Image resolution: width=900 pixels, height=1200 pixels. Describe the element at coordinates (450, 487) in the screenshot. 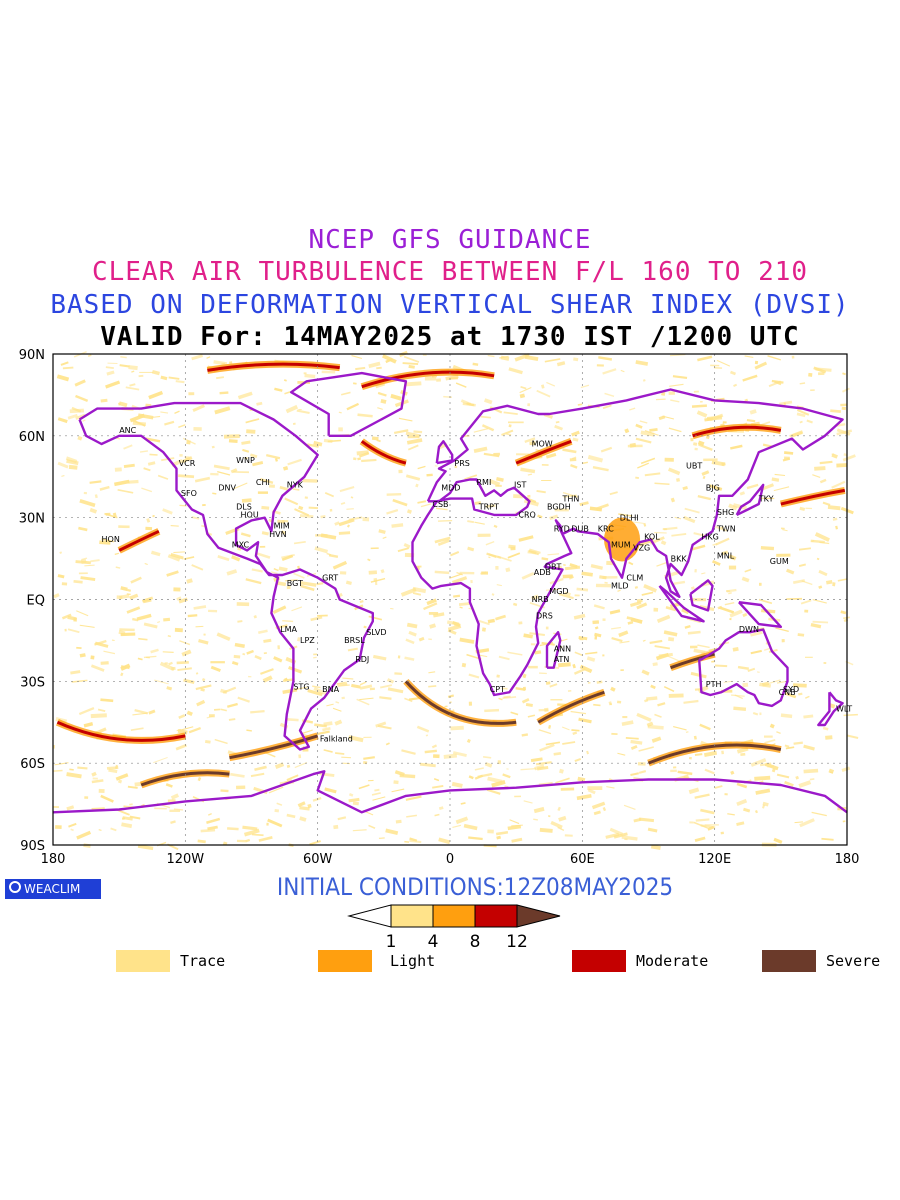

I see `city-label: MDD` at that location.